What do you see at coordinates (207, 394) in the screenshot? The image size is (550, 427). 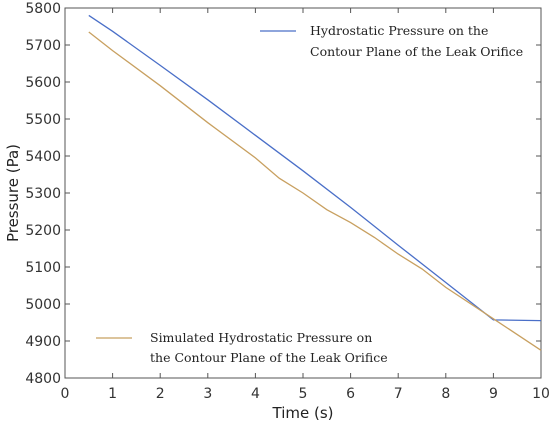 I see `x-tick-label: 3` at bounding box center [207, 394].